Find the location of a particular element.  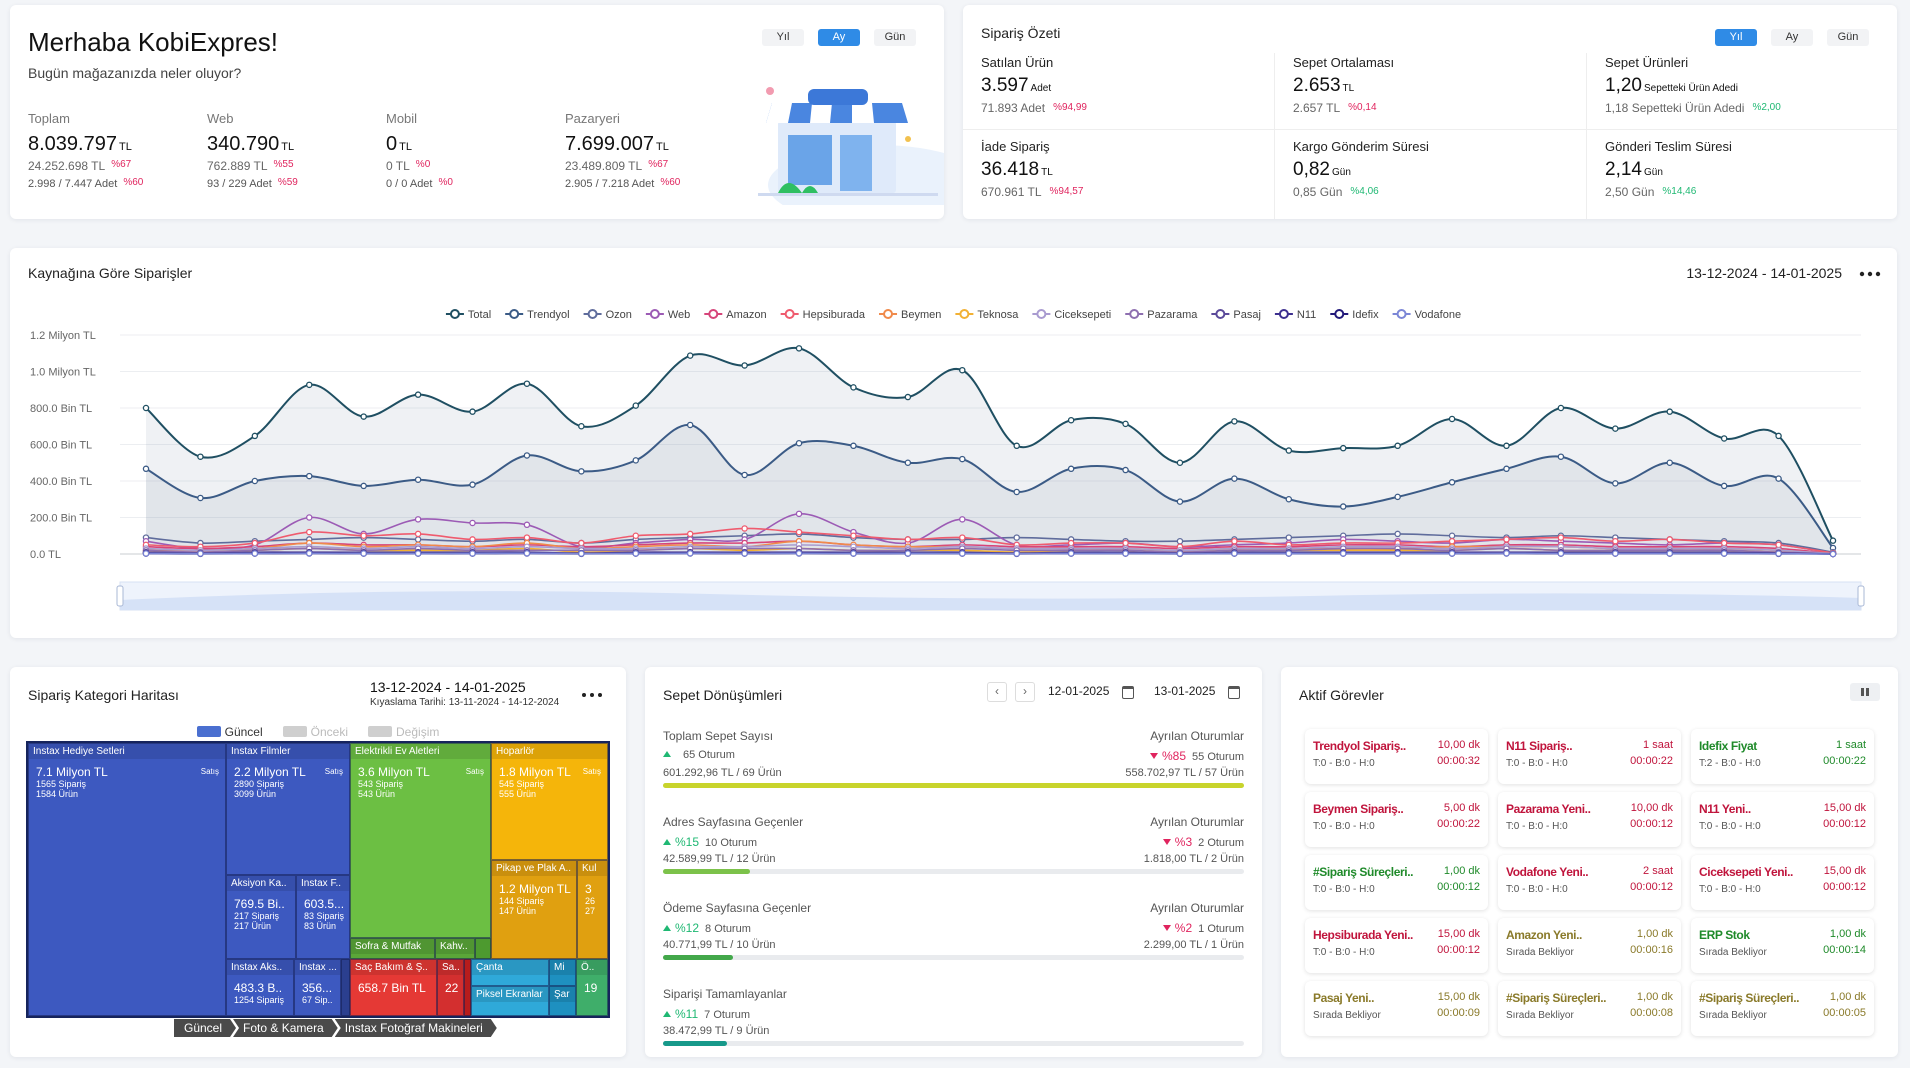

tile-value-row: 2.2 Milyon TL Satış is located at coordinates (288, 769).